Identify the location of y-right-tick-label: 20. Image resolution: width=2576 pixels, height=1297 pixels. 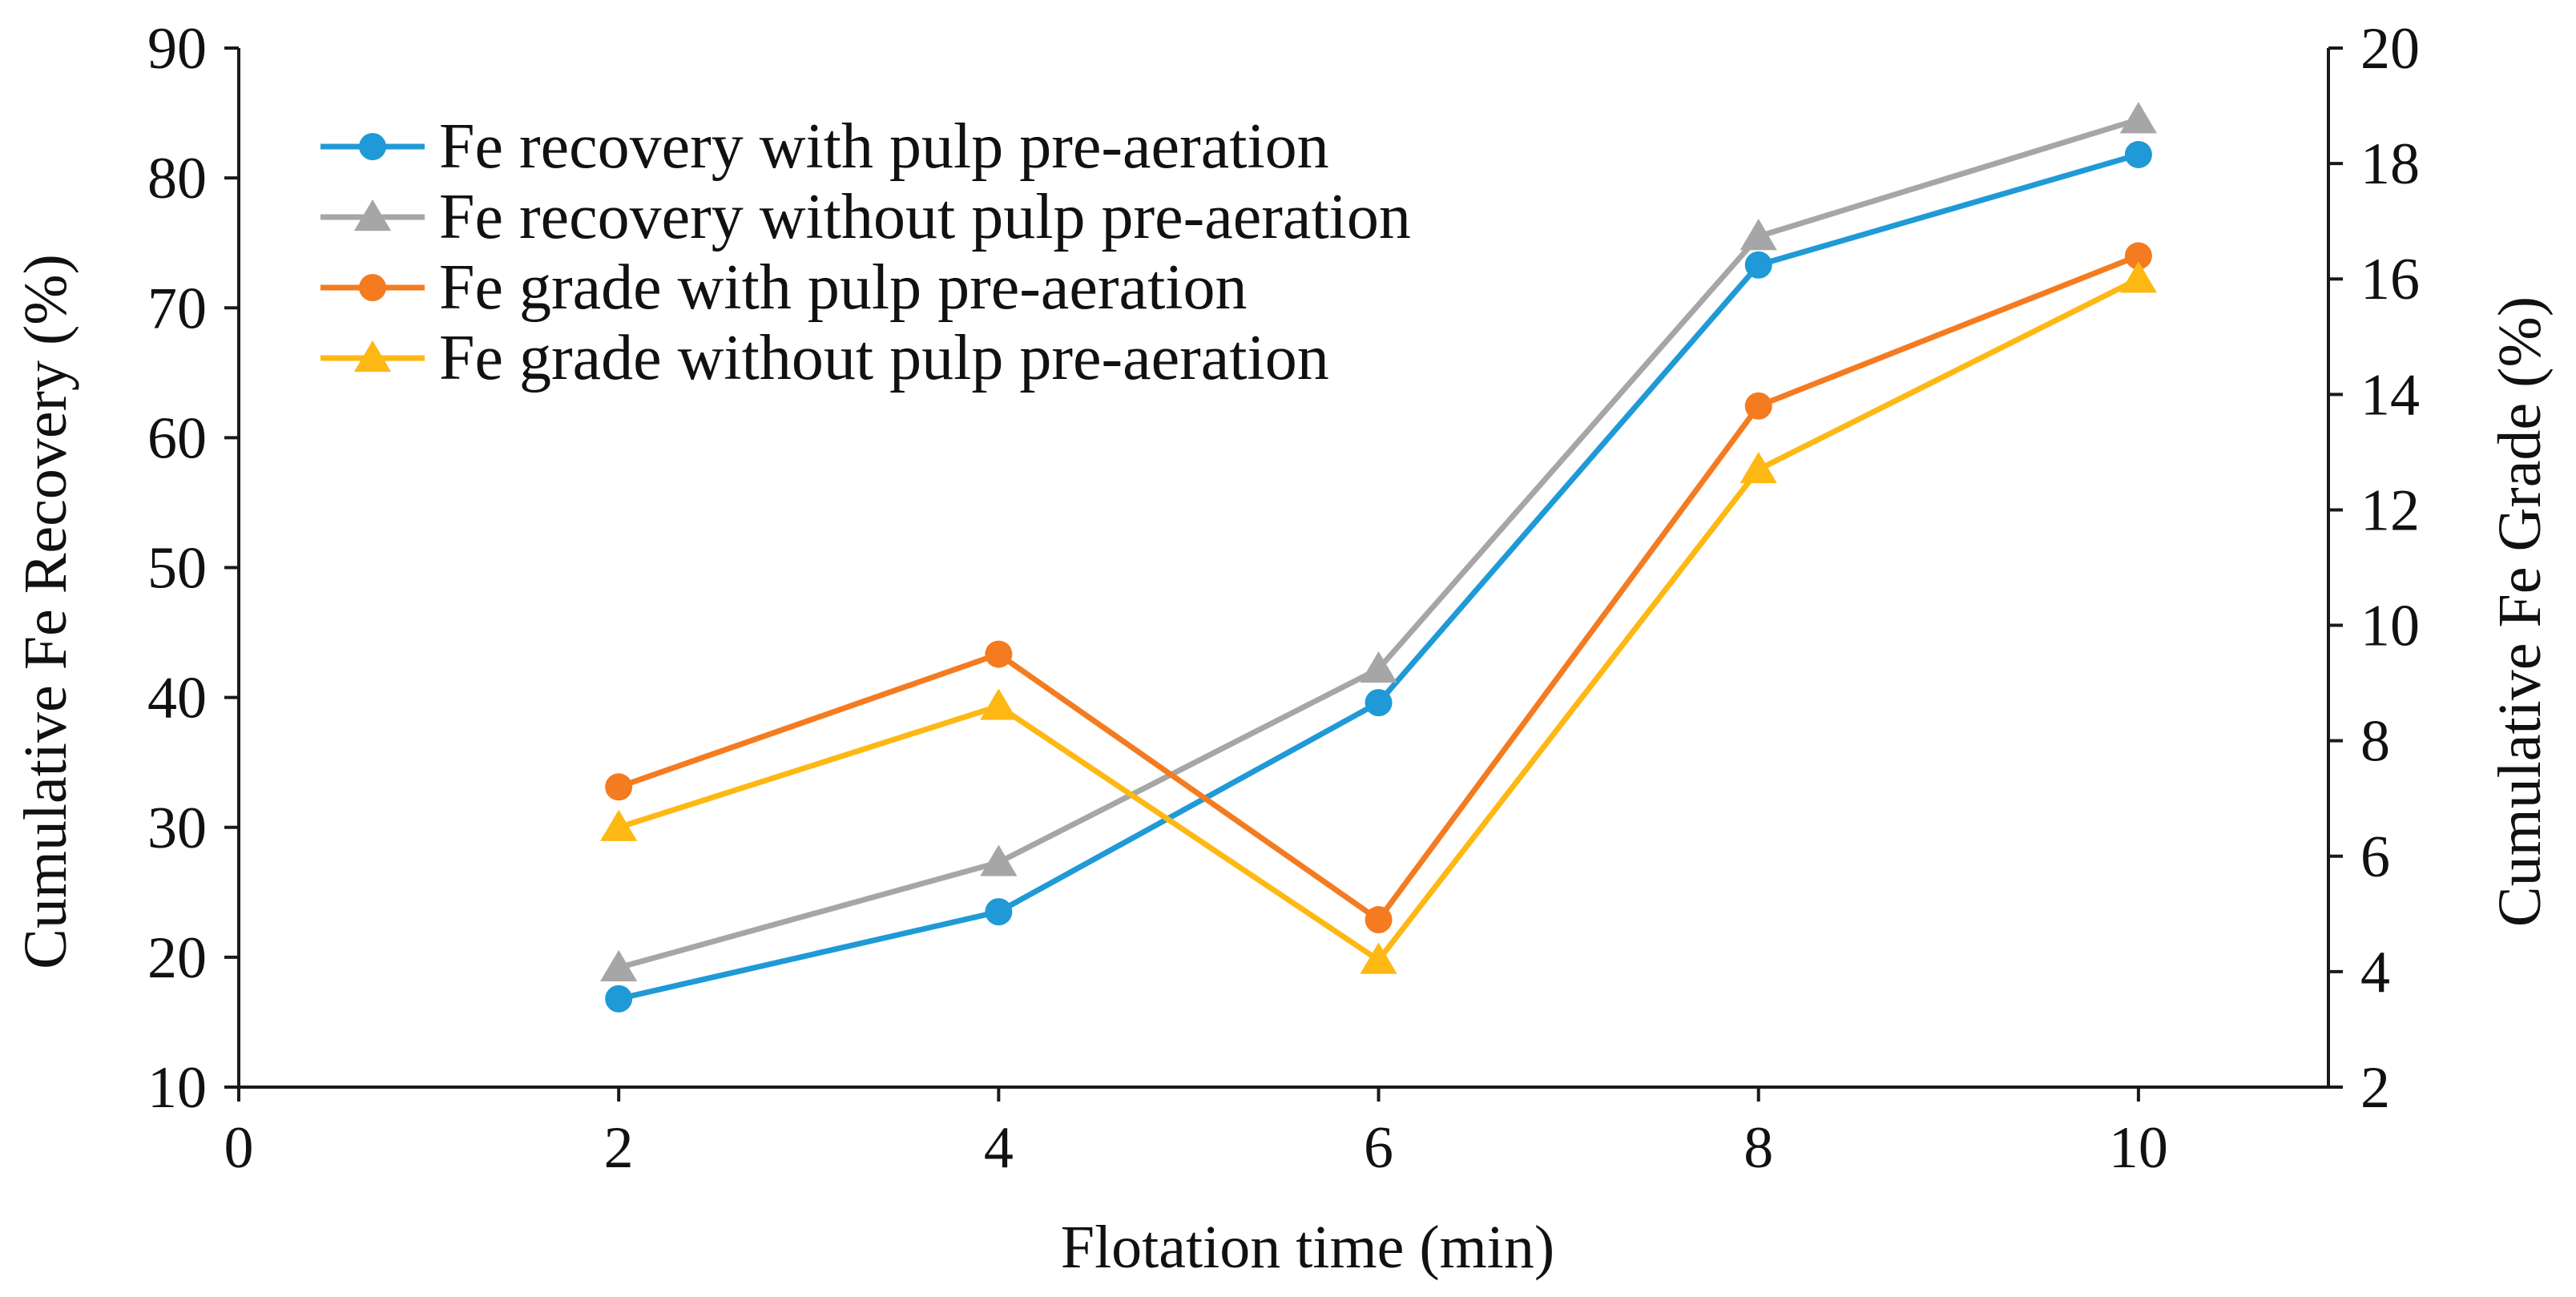
(2390, 49).